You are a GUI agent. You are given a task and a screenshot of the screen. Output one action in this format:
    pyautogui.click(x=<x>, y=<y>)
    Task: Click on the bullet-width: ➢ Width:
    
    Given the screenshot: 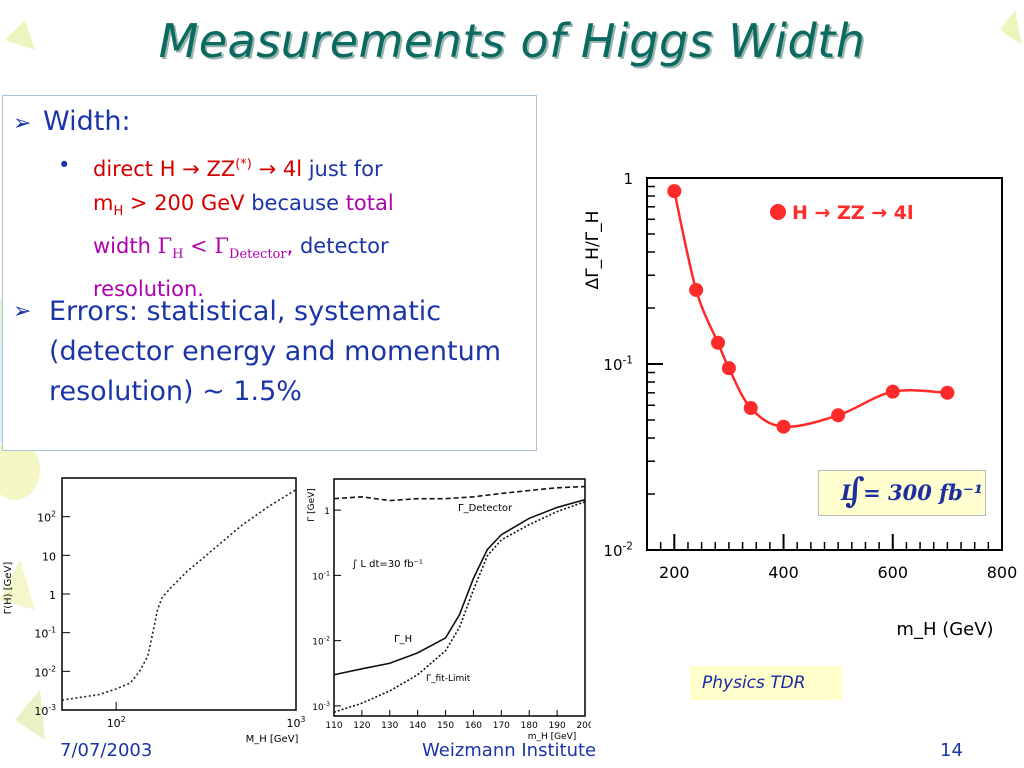 What is the action you would take?
    pyautogui.click(x=72, y=123)
    